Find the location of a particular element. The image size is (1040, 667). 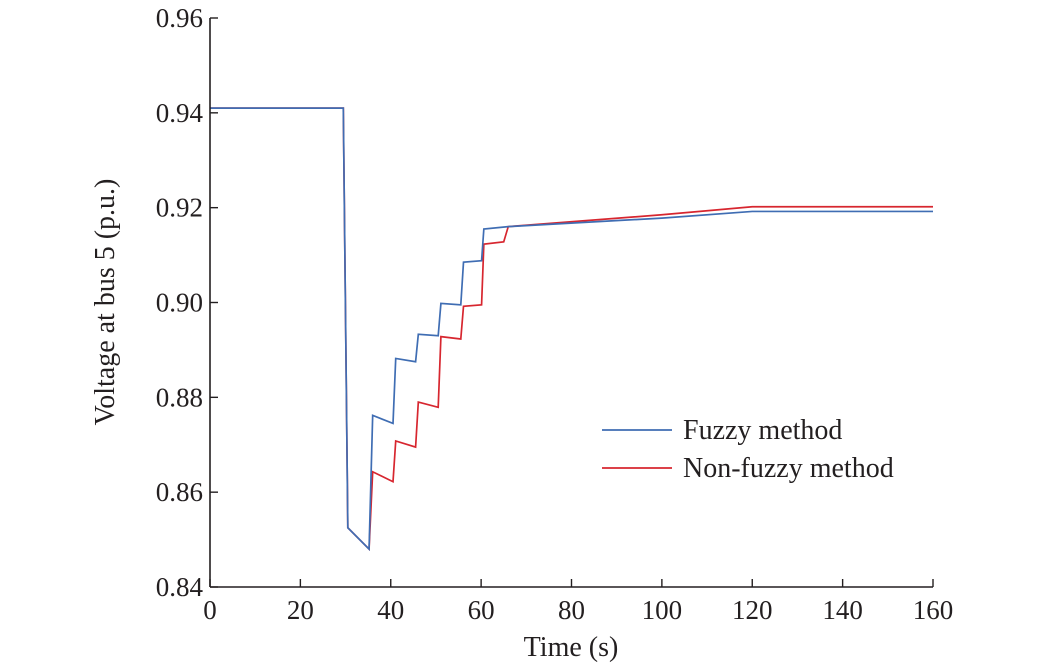

x-tick-label: 80 is located at coordinates (571, 610).